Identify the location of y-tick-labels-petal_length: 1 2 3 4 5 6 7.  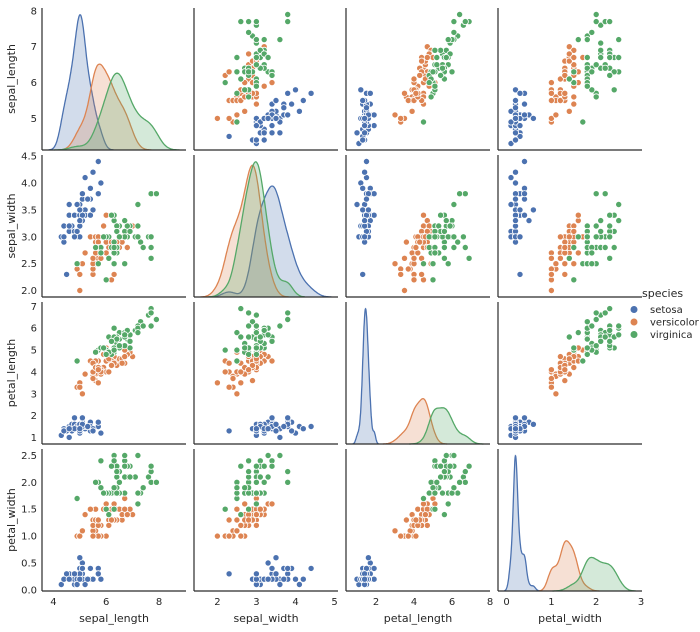
(34, 373).